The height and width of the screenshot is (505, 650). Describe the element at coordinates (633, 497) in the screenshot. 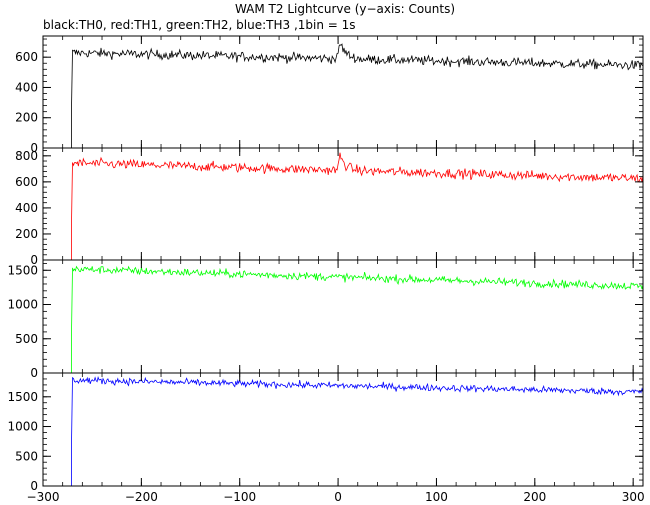

I see `x-tick-label: 300` at that location.